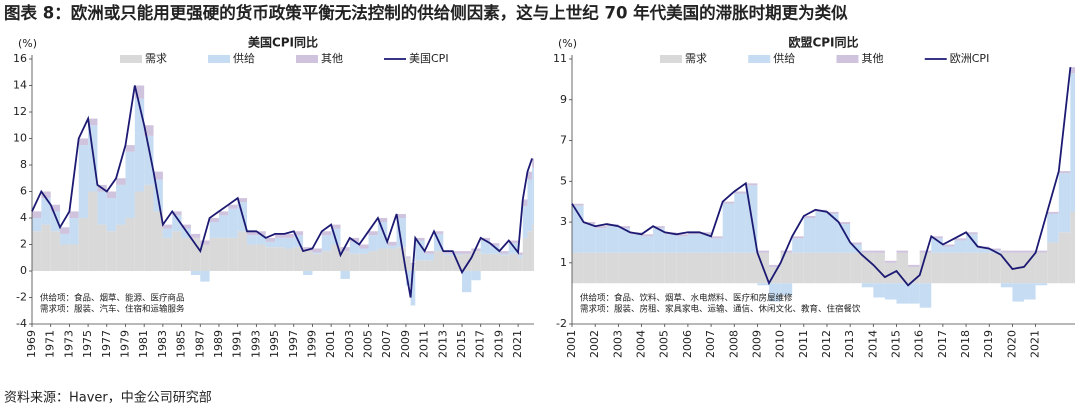 This screenshot has height=411, width=1080. What do you see at coordinates (50, 344) in the screenshot?
I see `x-tick-label: 1971` at bounding box center [50, 344].